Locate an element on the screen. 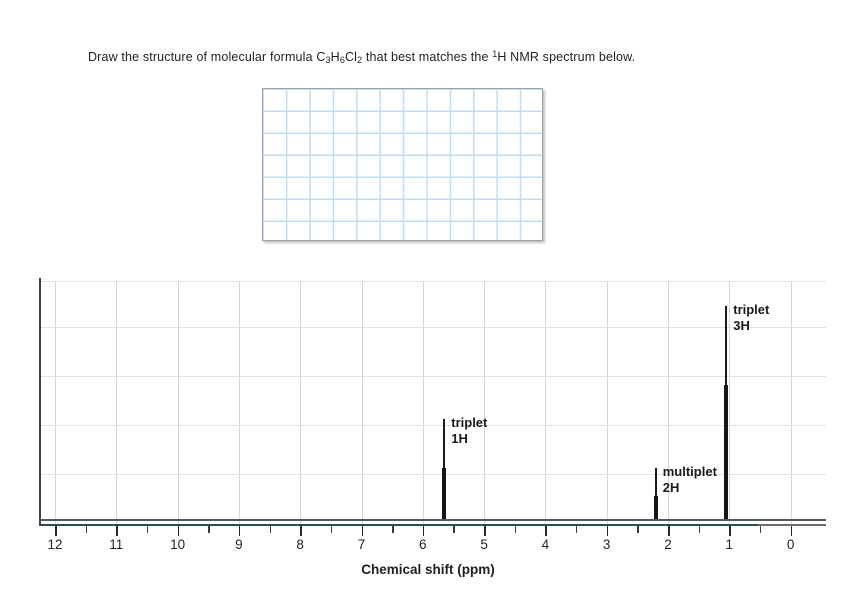  peak-spike is located at coordinates (655, 493).